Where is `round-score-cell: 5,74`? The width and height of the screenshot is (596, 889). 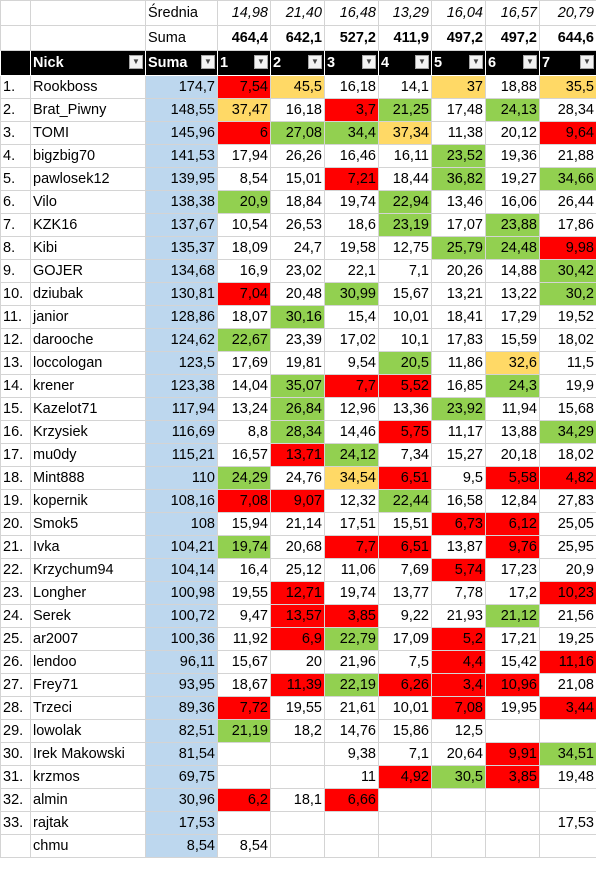
round-score-cell: 5,74 is located at coordinates (458, 570).